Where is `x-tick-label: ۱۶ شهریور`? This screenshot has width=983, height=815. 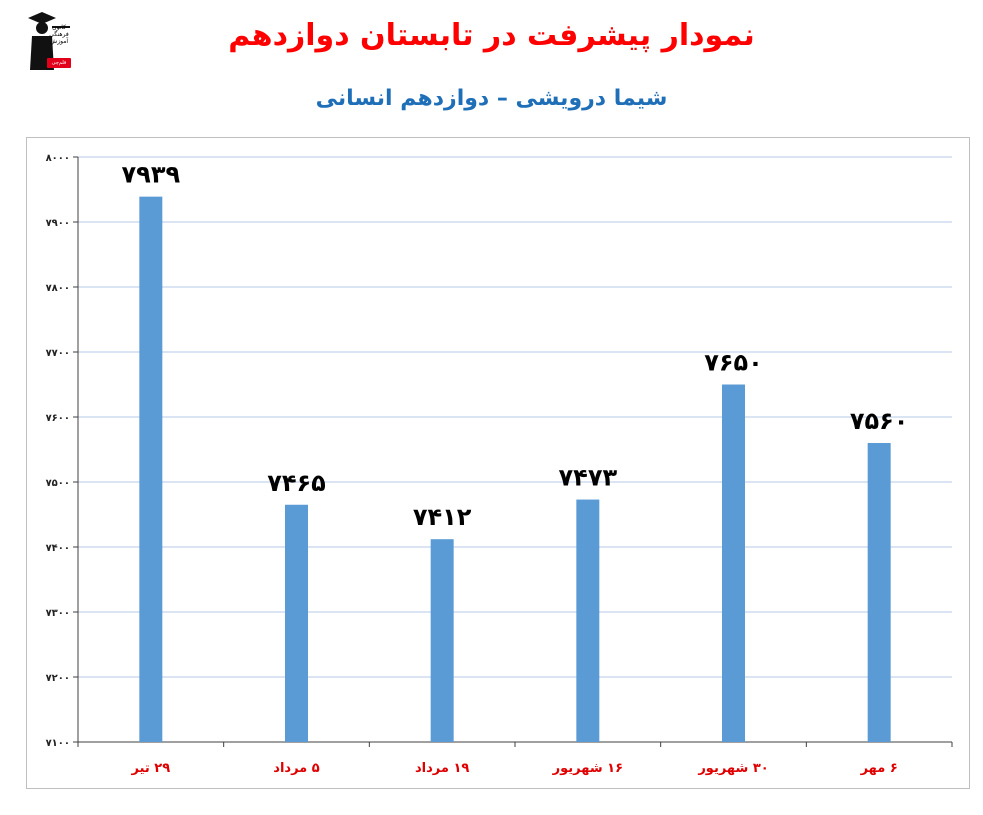
x-tick-label: ۱۶ شهریور is located at coordinates (587, 768).